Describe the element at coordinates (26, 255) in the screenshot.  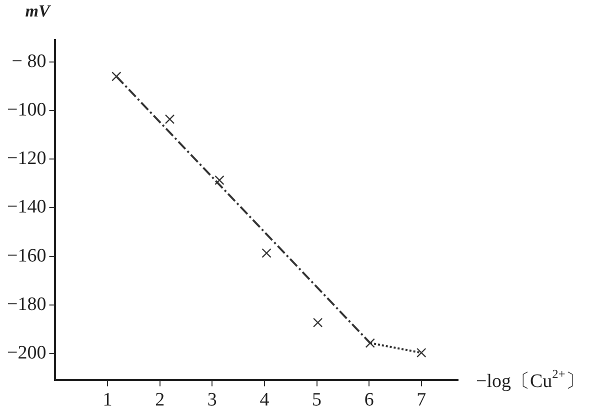
I see `y-tick-label: −160` at that location.